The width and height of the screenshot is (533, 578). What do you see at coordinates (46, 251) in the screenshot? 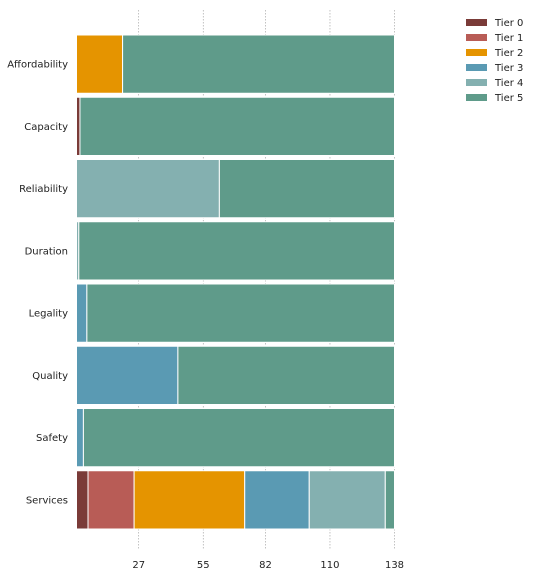
I see `y-tick-label: Duration` at bounding box center [46, 251].